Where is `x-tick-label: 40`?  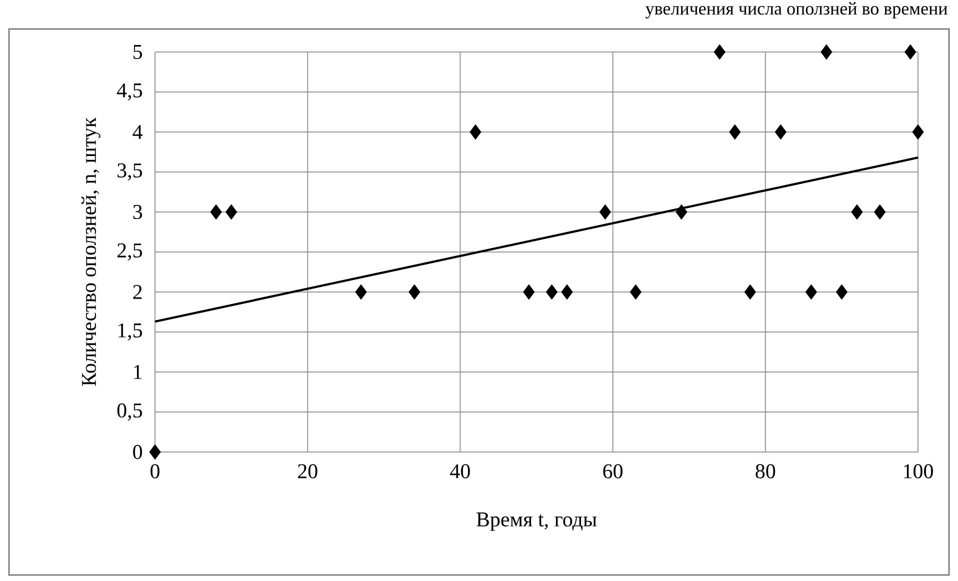 x-tick-label: 40 is located at coordinates (460, 471).